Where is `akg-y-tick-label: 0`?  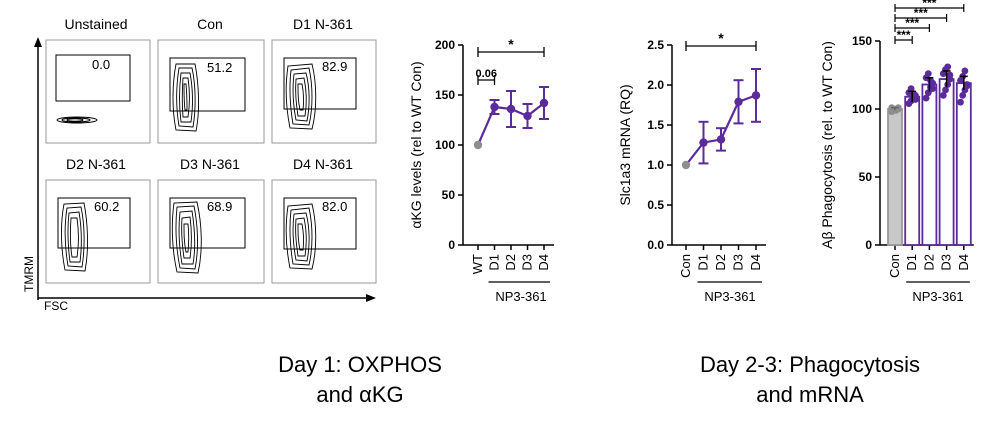 akg-y-tick-label: 0 is located at coordinates (451, 245).